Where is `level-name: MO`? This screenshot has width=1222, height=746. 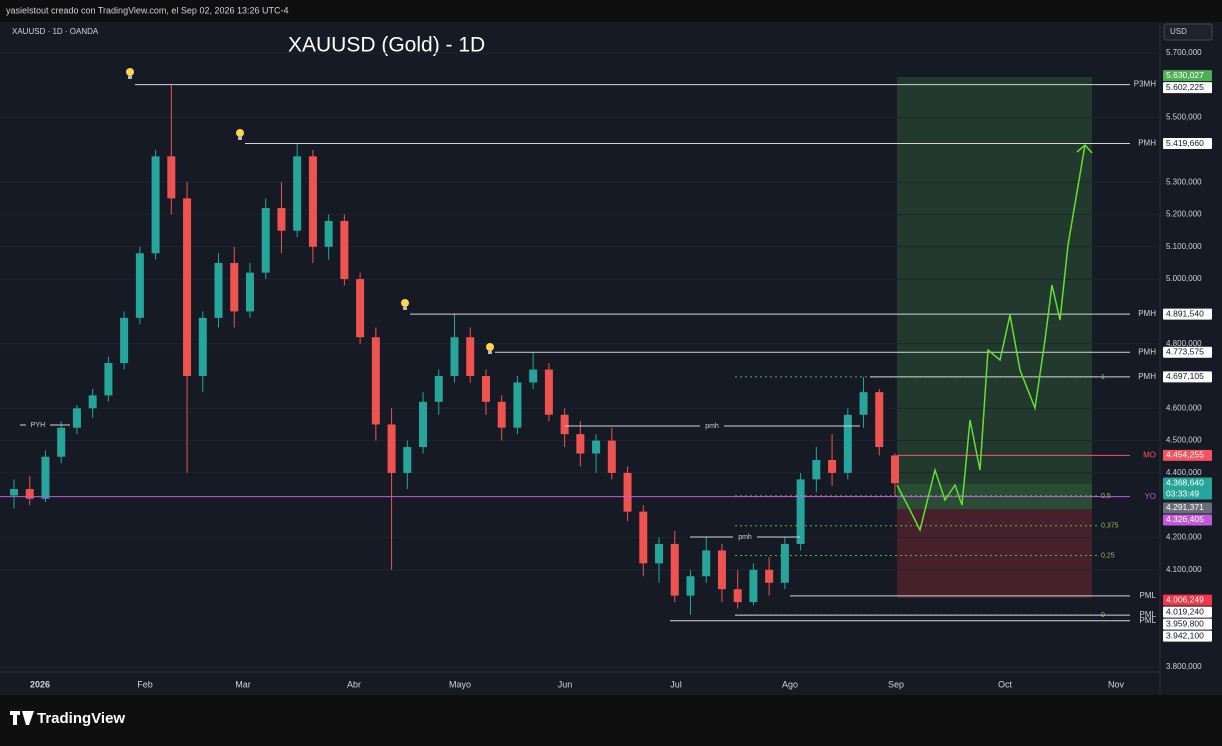 level-name: MO is located at coordinates (1149, 454).